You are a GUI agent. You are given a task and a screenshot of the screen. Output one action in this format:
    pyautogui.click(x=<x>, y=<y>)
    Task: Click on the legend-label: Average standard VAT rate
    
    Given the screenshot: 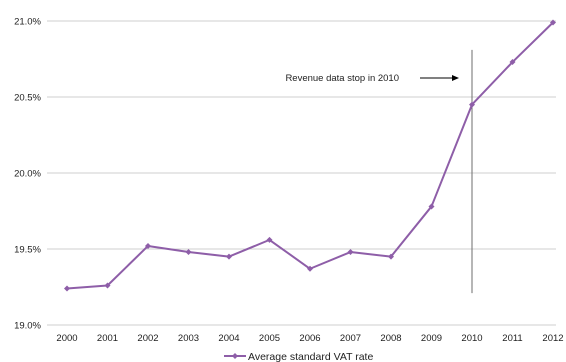 What is the action you would take?
    pyautogui.click(x=310, y=356)
    